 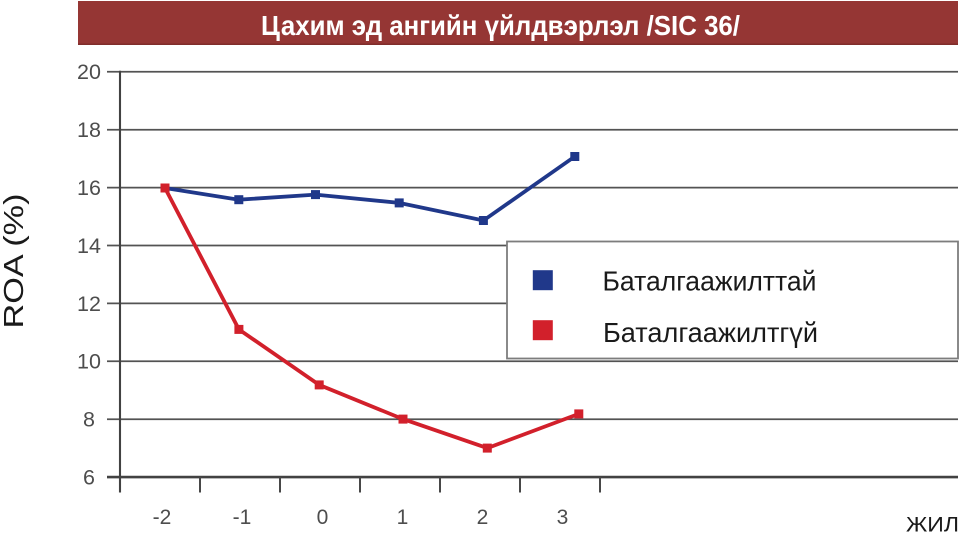 What do you see at coordinates (710, 281) in the screenshot?
I see `svg-text: Баталгаажилттай` at bounding box center [710, 281].